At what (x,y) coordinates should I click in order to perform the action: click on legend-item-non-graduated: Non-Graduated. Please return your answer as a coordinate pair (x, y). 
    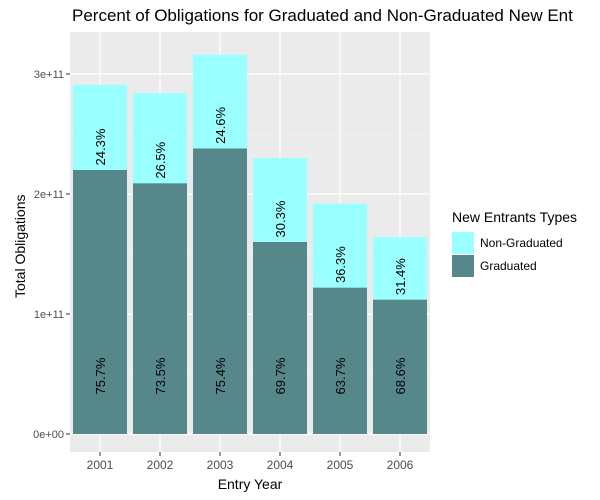
    Looking at the image, I should click on (514, 242).